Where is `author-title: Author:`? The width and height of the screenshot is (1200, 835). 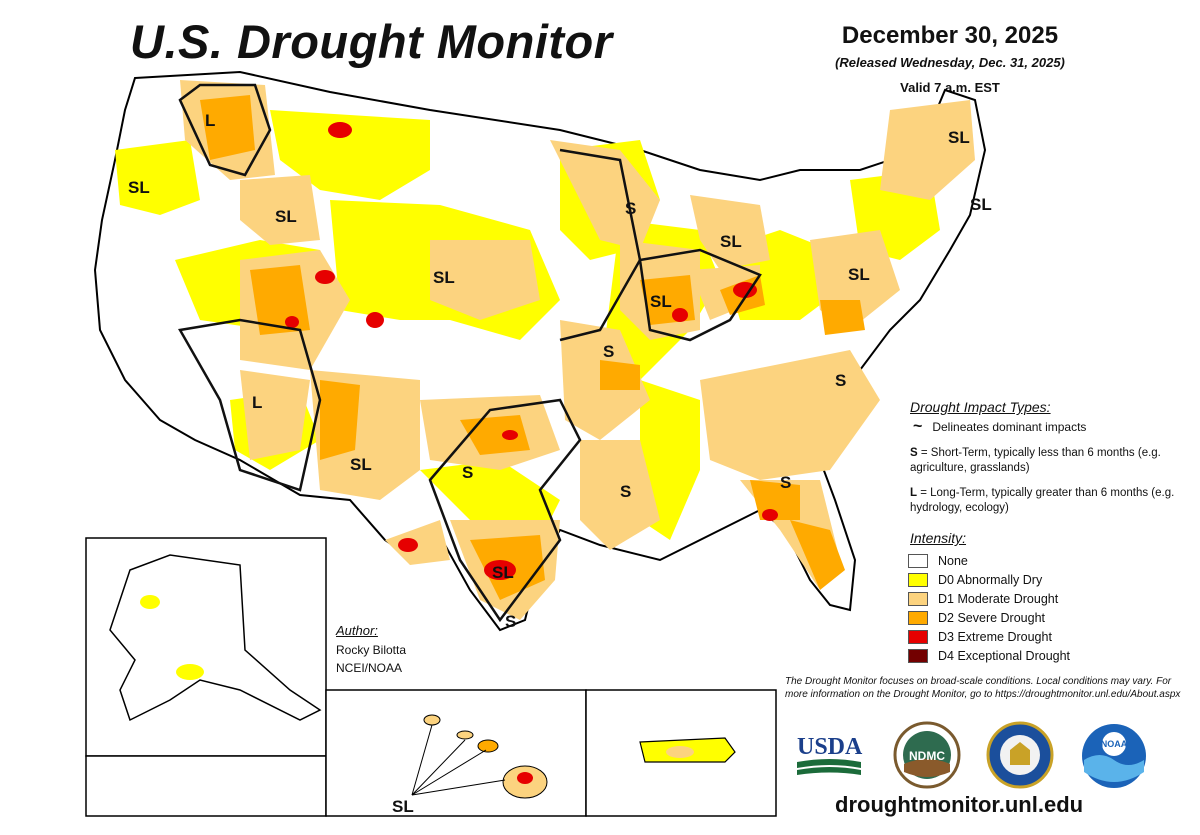
author-title: Author: is located at coordinates (357, 630).